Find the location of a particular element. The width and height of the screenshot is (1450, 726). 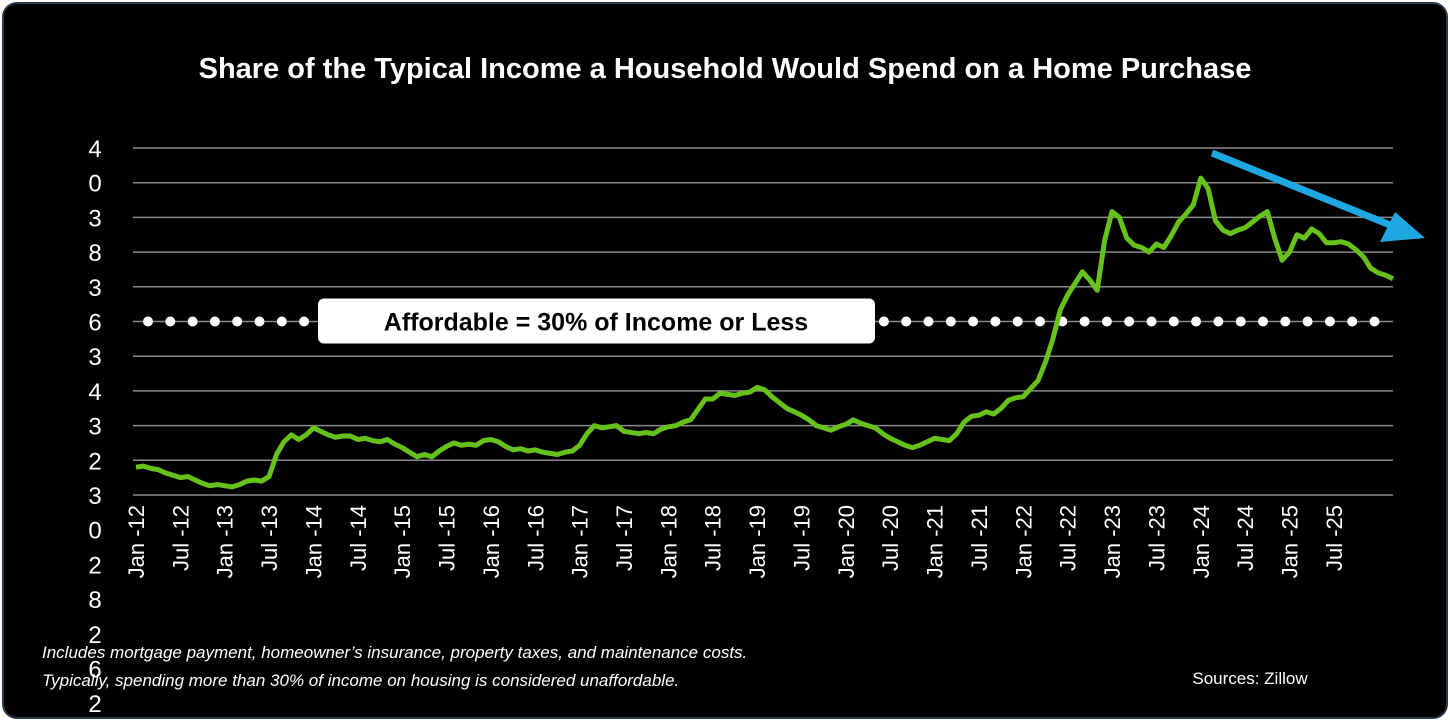

trend-arrow is located at coordinates (1317, 195).